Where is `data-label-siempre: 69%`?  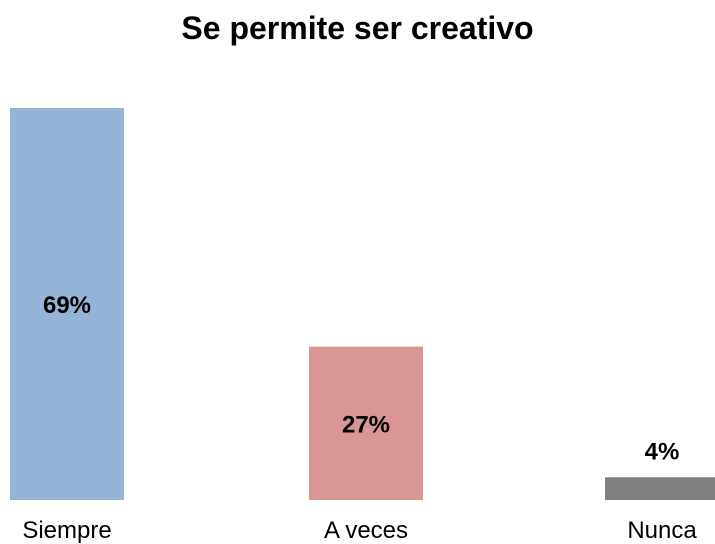
data-label-siempre: 69% is located at coordinates (67, 305).